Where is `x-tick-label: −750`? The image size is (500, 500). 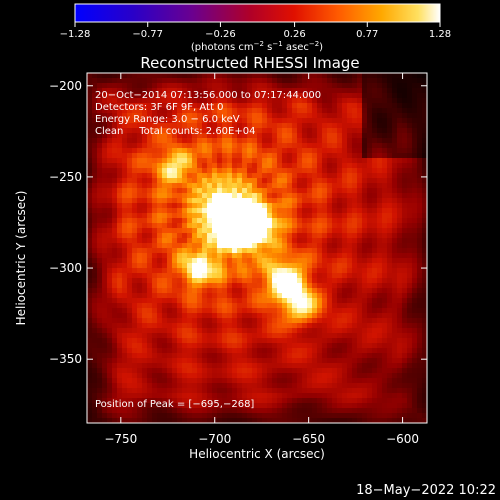 x-tick-label: −750 is located at coordinates (120, 439).